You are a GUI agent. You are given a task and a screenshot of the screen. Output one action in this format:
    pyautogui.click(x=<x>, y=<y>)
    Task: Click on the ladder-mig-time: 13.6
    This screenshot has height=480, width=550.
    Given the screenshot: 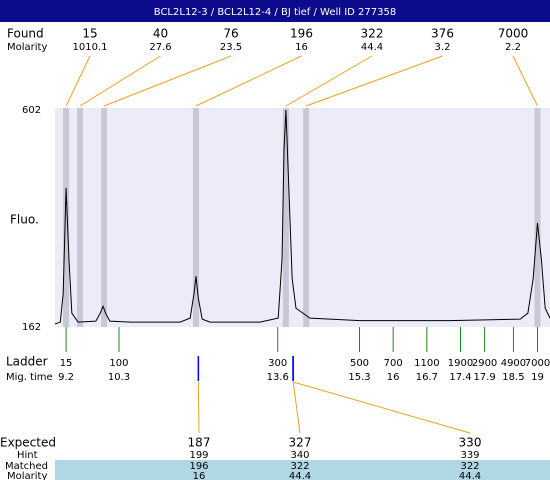 What is the action you would take?
    pyautogui.click(x=278, y=377)
    